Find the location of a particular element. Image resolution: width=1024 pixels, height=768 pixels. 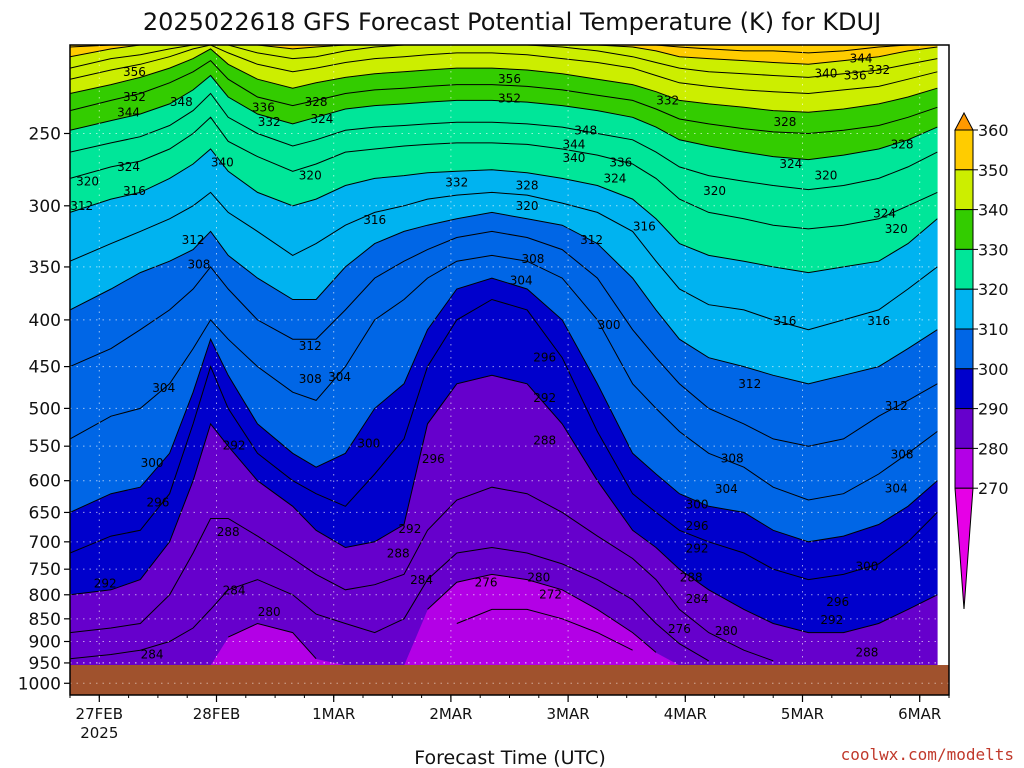

contour-label: 348 is located at coordinates (585, 130).